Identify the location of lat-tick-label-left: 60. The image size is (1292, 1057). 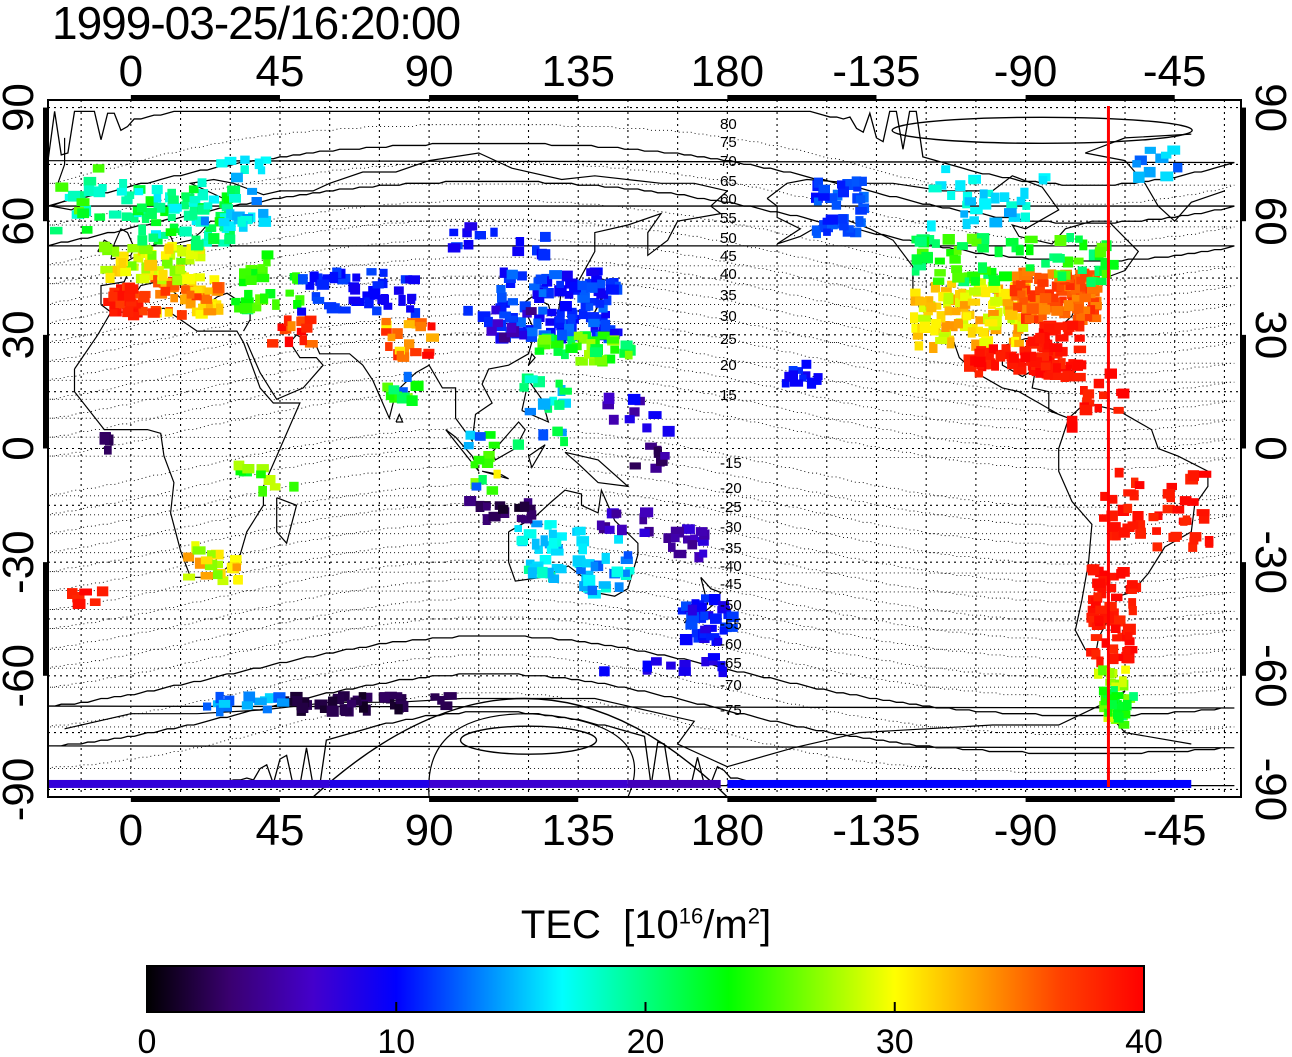
(21, 221).